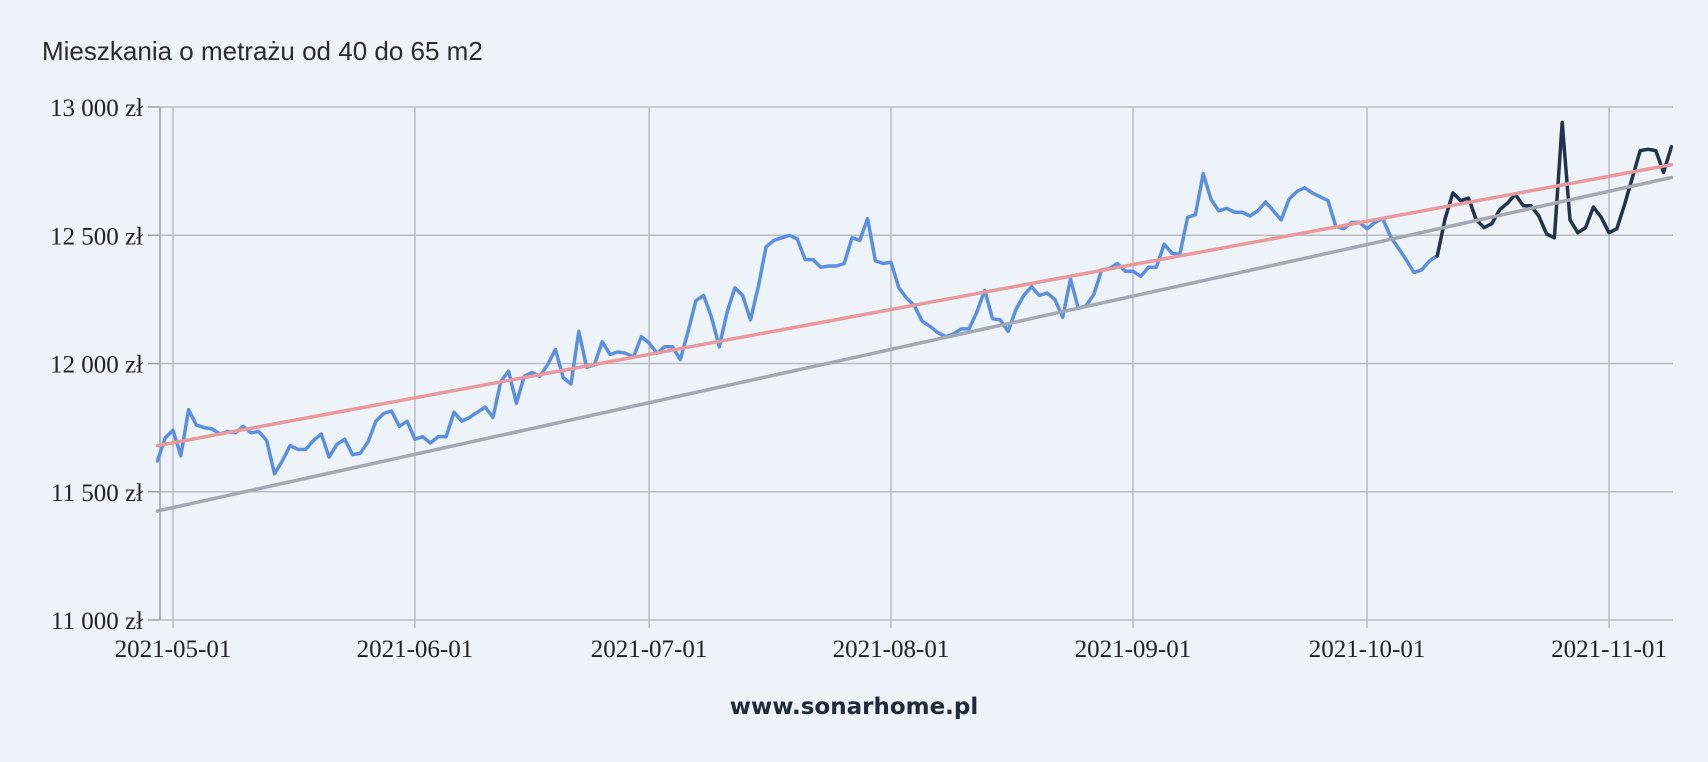 The image size is (1708, 762). What do you see at coordinates (97, 621) in the screenshot?
I see `y-tick-label: 11 000 zł` at bounding box center [97, 621].